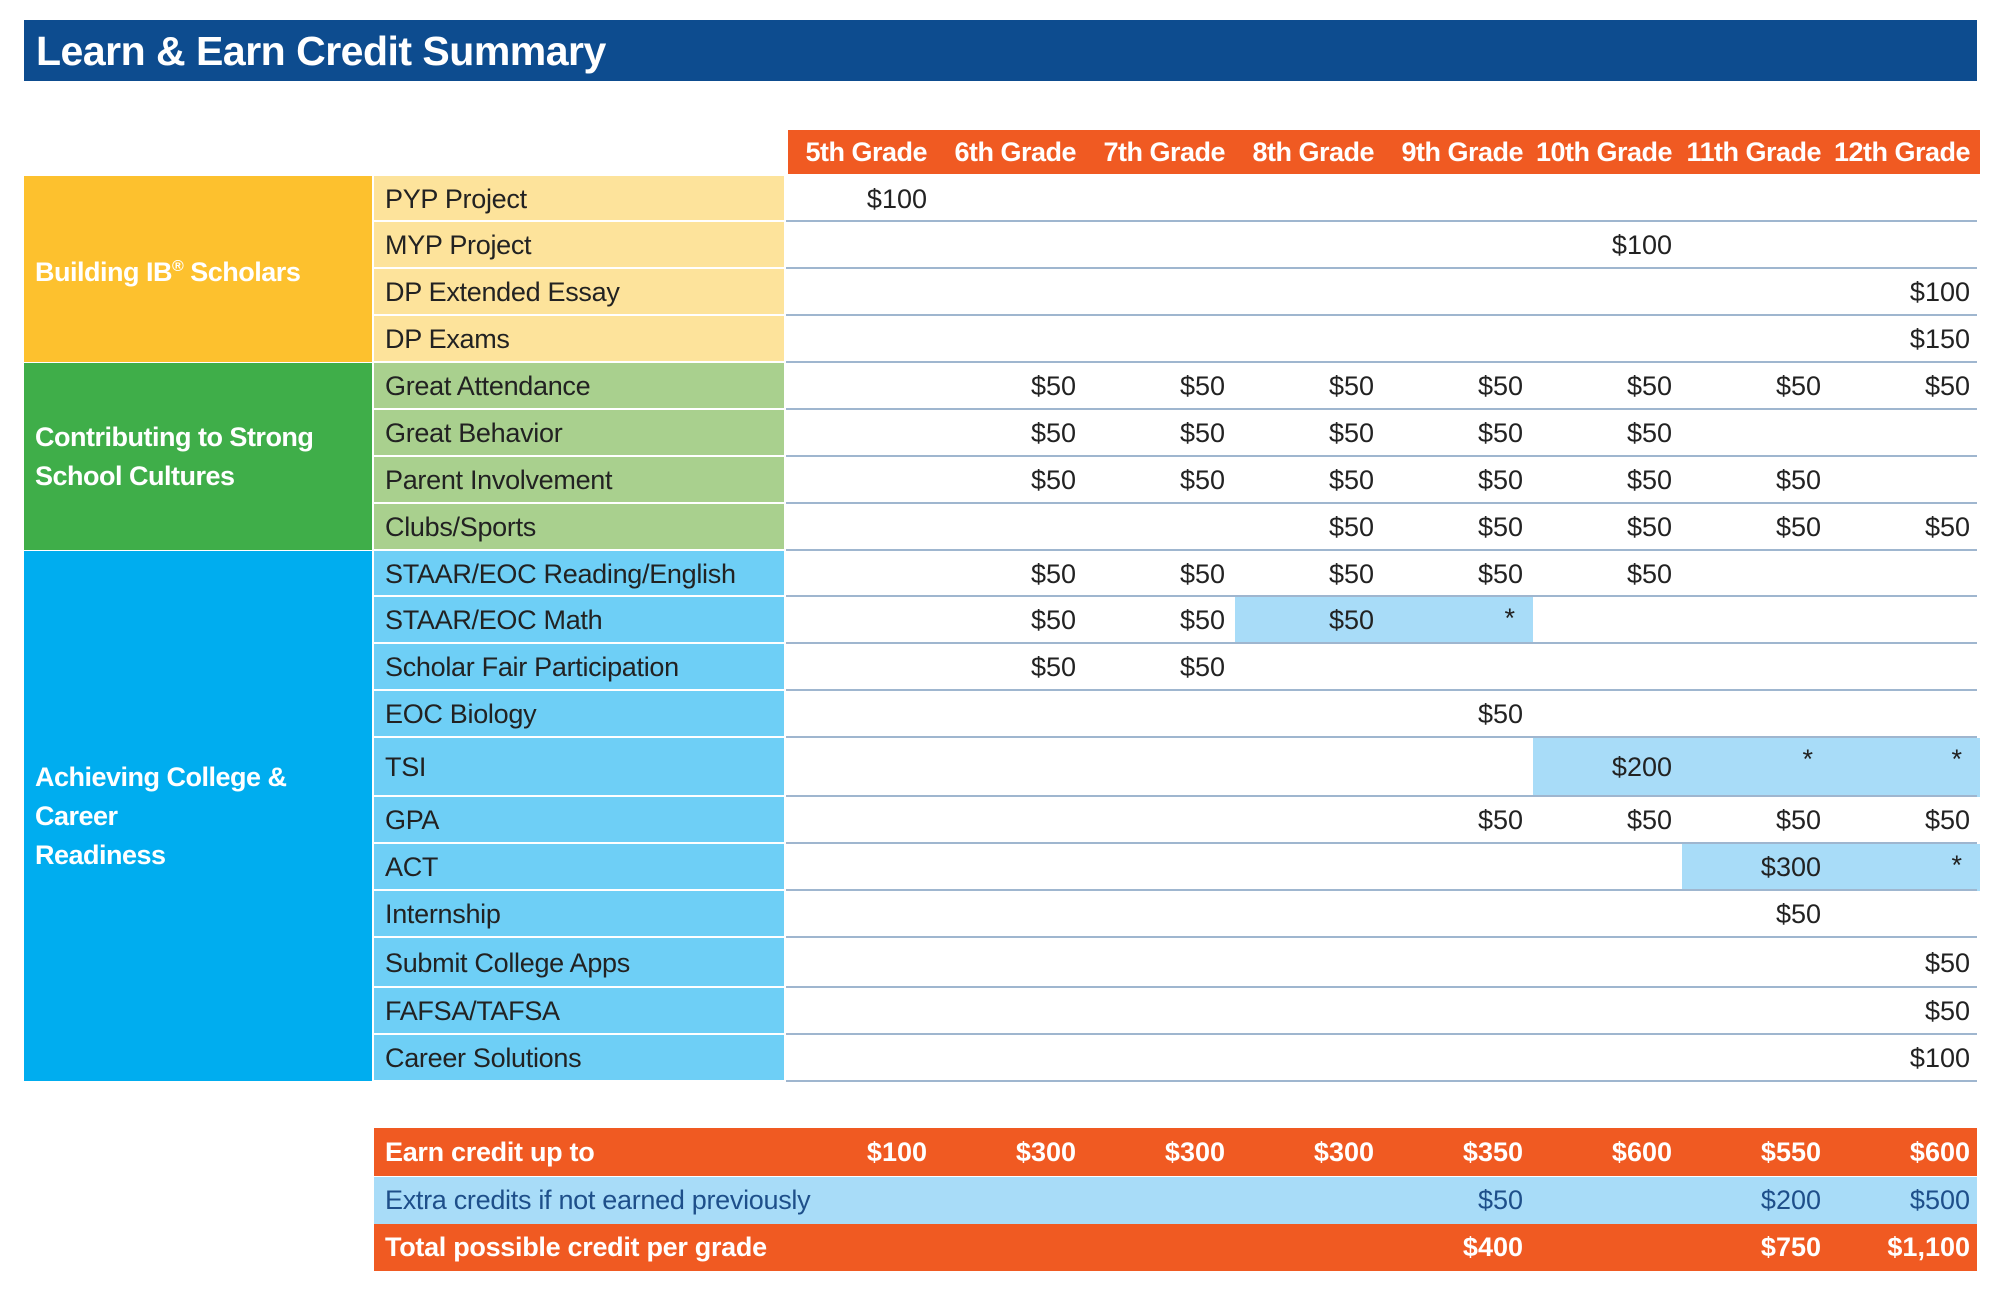 The height and width of the screenshot is (1292, 2000). What do you see at coordinates (598, 1200) in the screenshot?
I see `summary-label: Extra credits if not earned previously` at bounding box center [598, 1200].